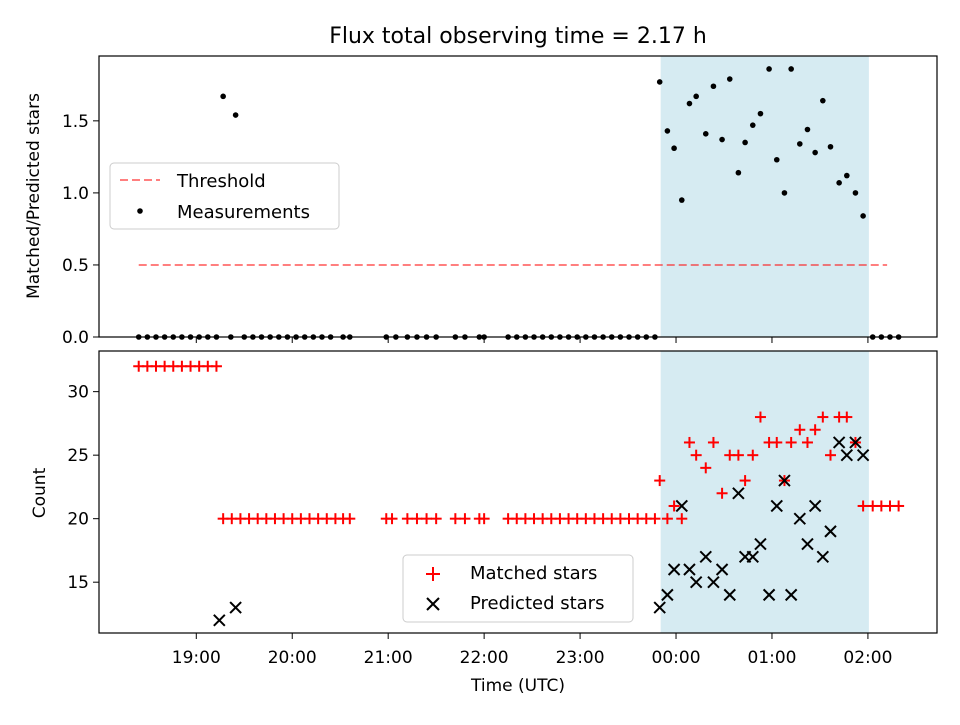 The image size is (960, 725). What do you see at coordinates (243, 212) in the screenshot?
I see `legend-label-measurements: Measurements` at bounding box center [243, 212].